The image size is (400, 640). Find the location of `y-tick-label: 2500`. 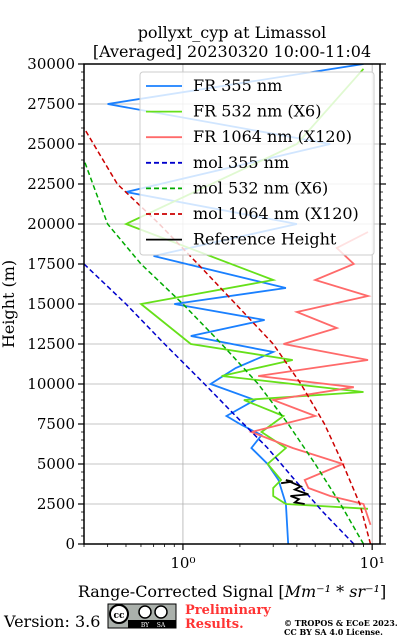

y-tick-label: 2500 is located at coordinates (56, 504).